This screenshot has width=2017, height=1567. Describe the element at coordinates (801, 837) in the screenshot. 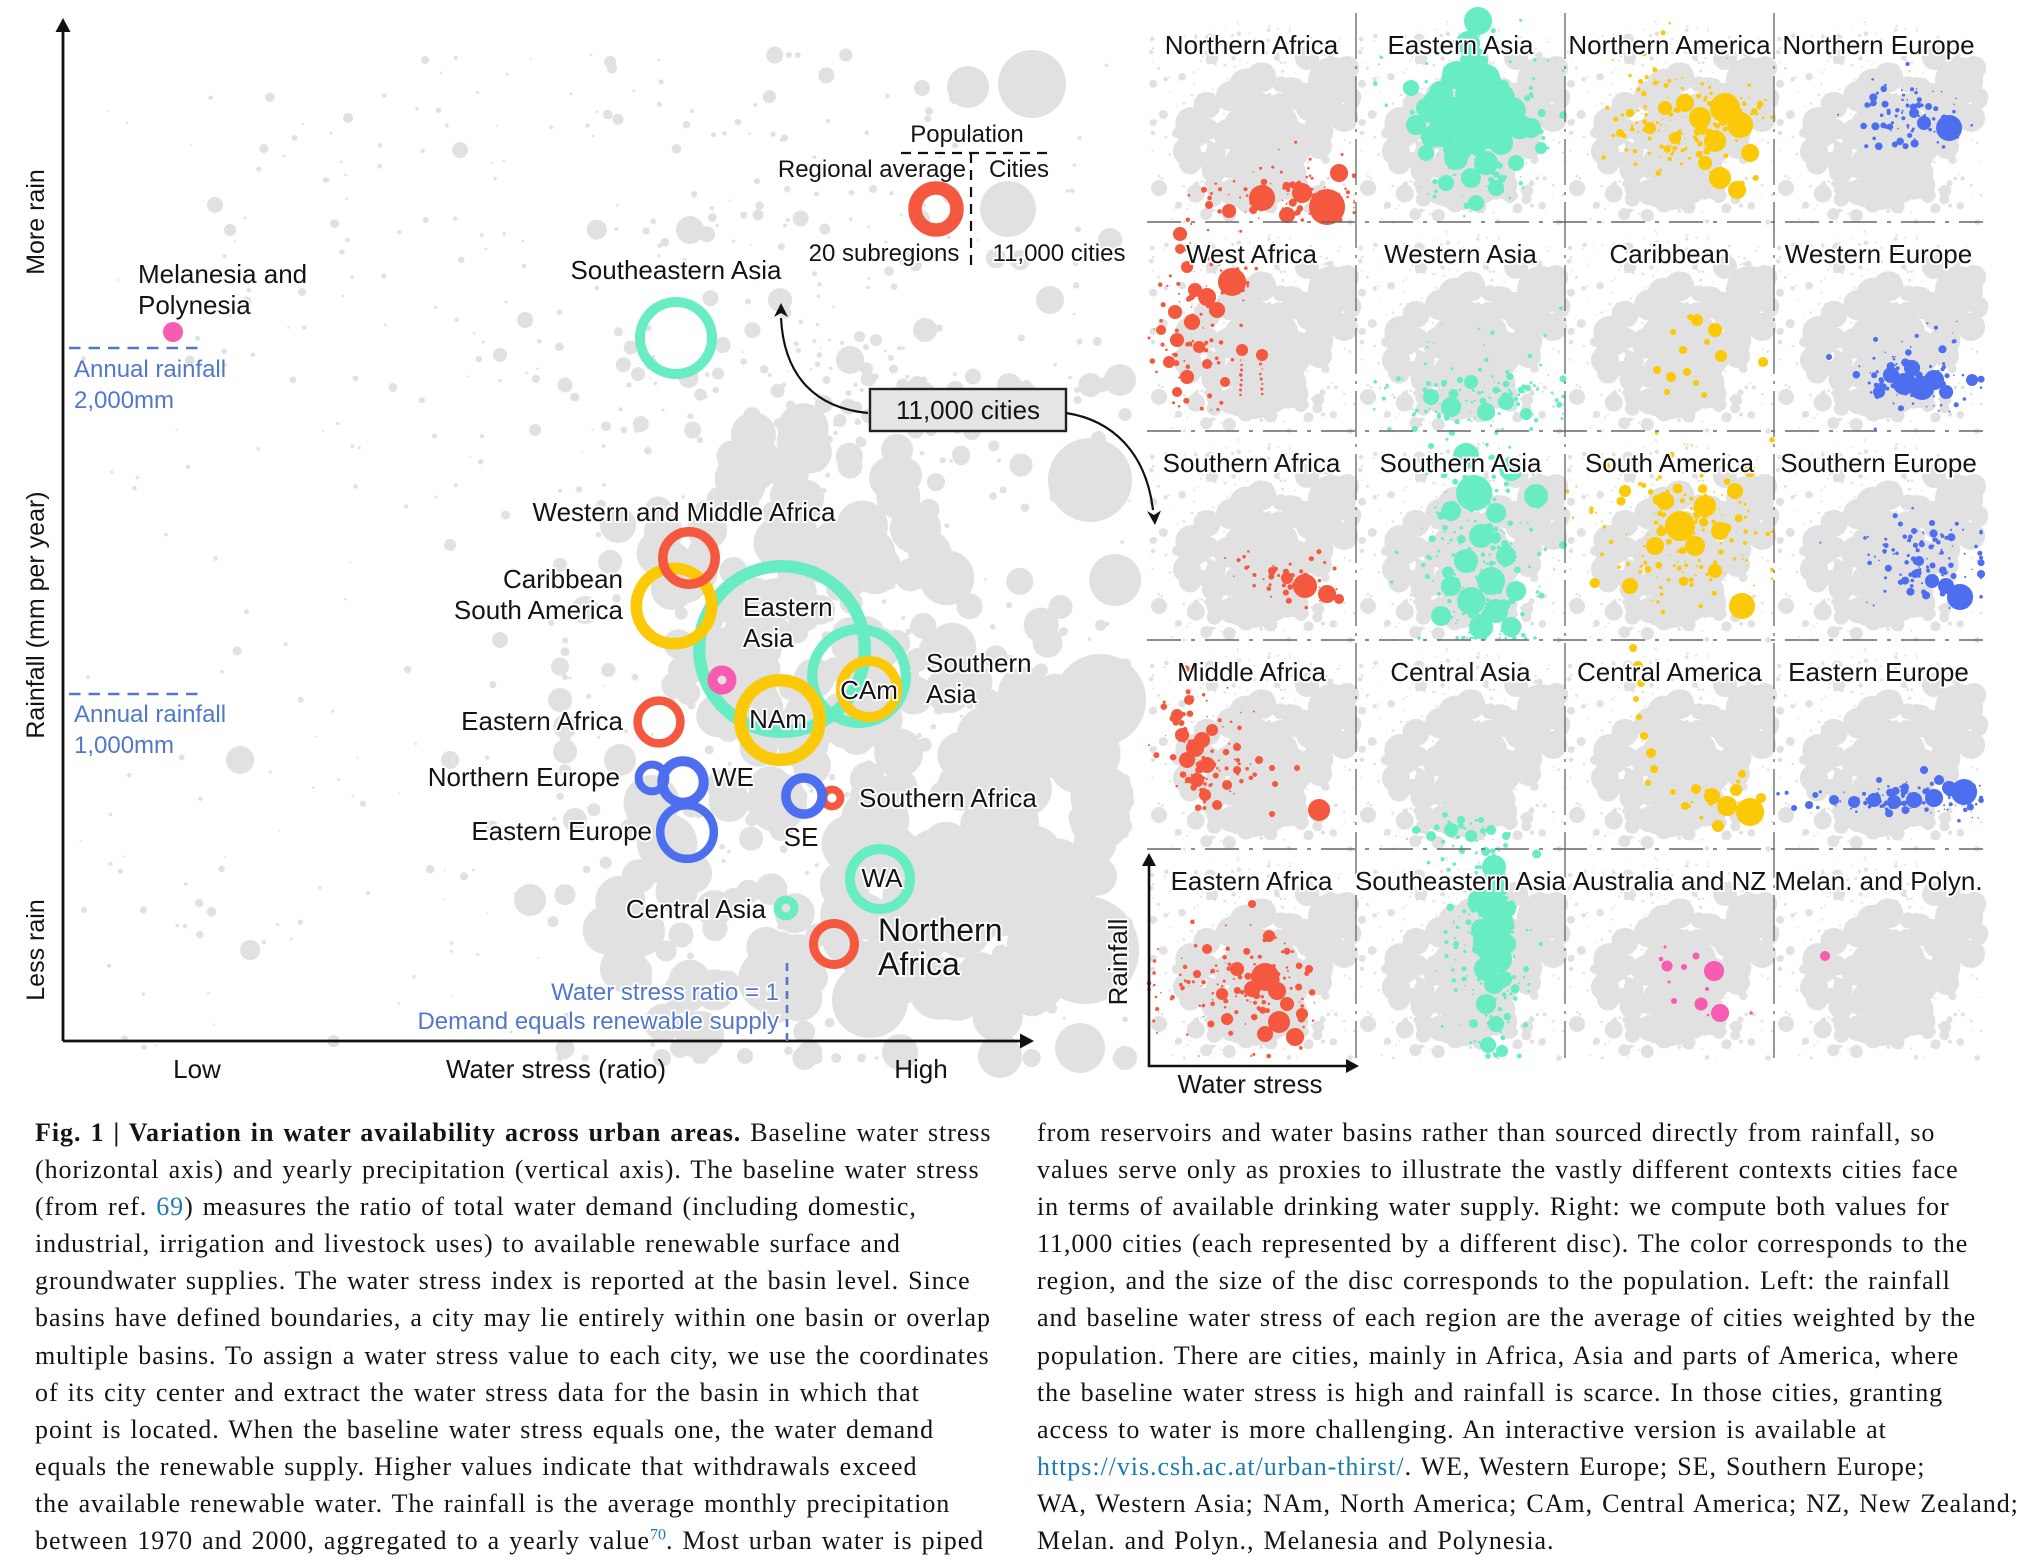

I see `svg-text: SE` at that location.